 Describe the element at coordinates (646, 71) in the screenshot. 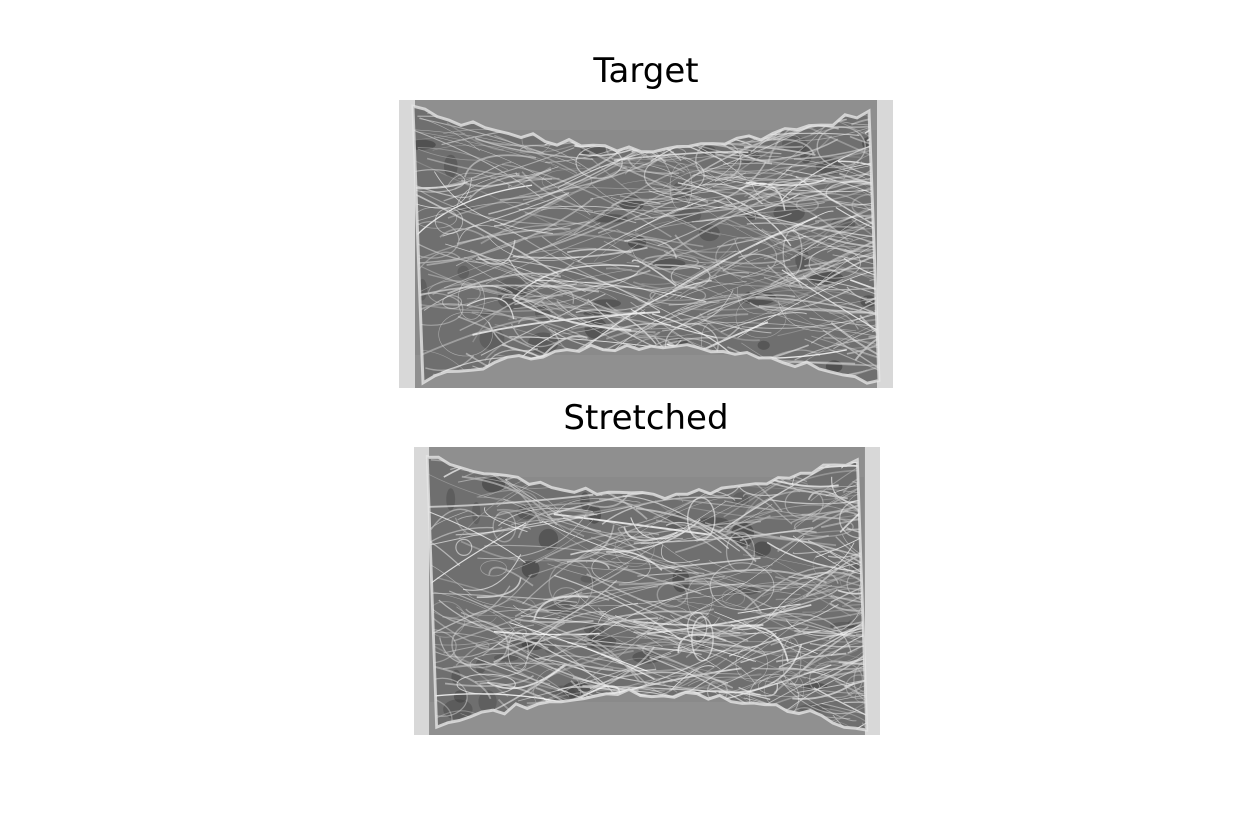

I see `panel-title-target: Target` at that location.